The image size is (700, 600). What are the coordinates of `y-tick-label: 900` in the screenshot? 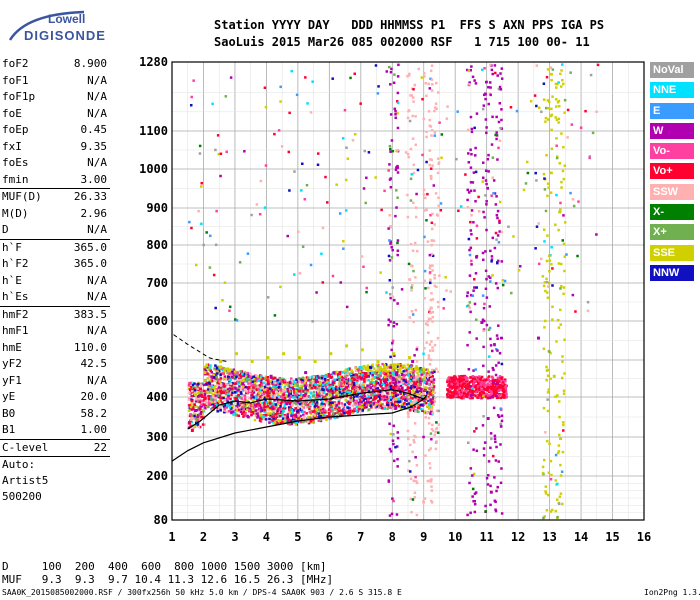 It's located at (157, 208).